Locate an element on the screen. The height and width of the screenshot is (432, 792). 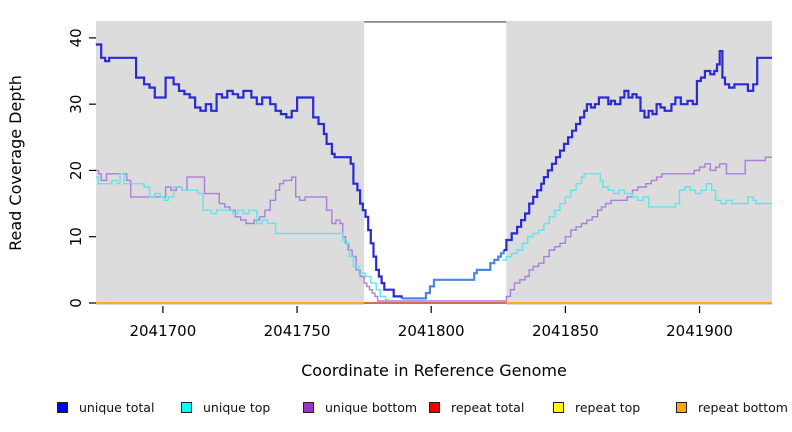
legend-label: unique bottom is located at coordinates (371, 407).